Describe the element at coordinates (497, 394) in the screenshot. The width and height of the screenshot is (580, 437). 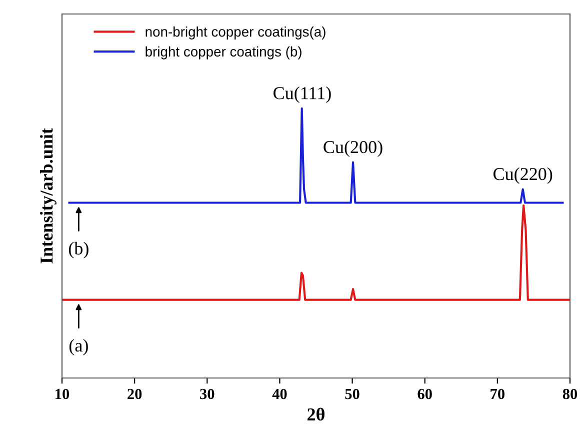
I see `x-tick-label: 70` at that location.